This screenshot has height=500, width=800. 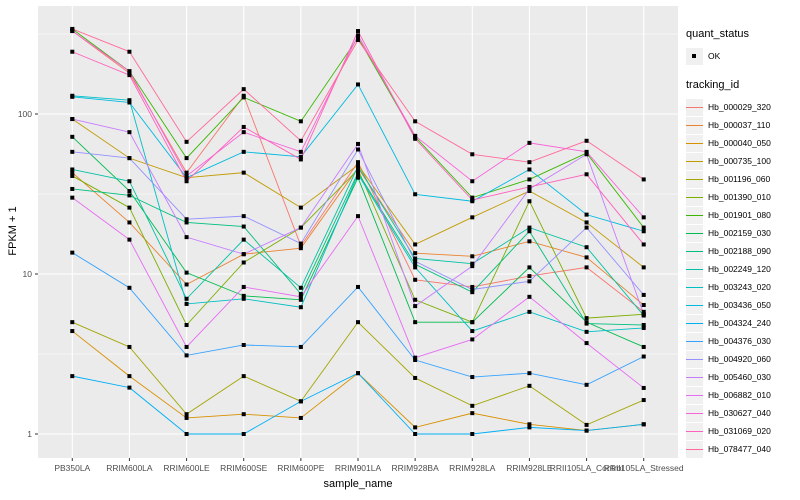 I want to click on svg-text: RRIM600LE, so click(x=186, y=468).